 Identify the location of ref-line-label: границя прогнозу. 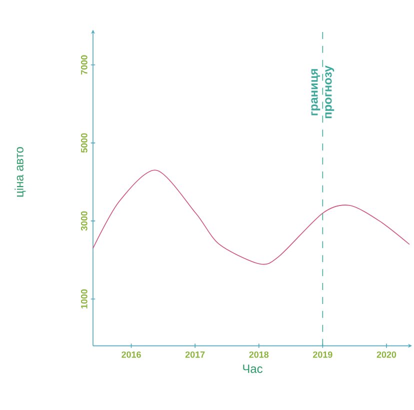
(322, 92).